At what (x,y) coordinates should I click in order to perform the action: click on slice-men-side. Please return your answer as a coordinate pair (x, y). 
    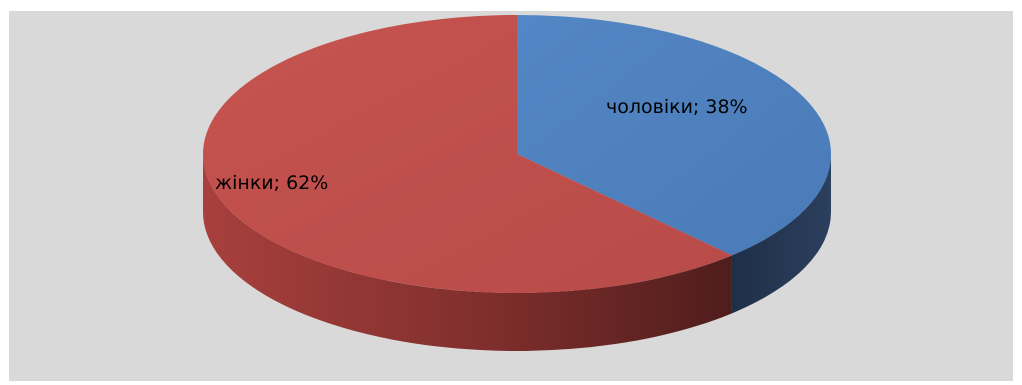
    Looking at the image, I should click on (781, 234).